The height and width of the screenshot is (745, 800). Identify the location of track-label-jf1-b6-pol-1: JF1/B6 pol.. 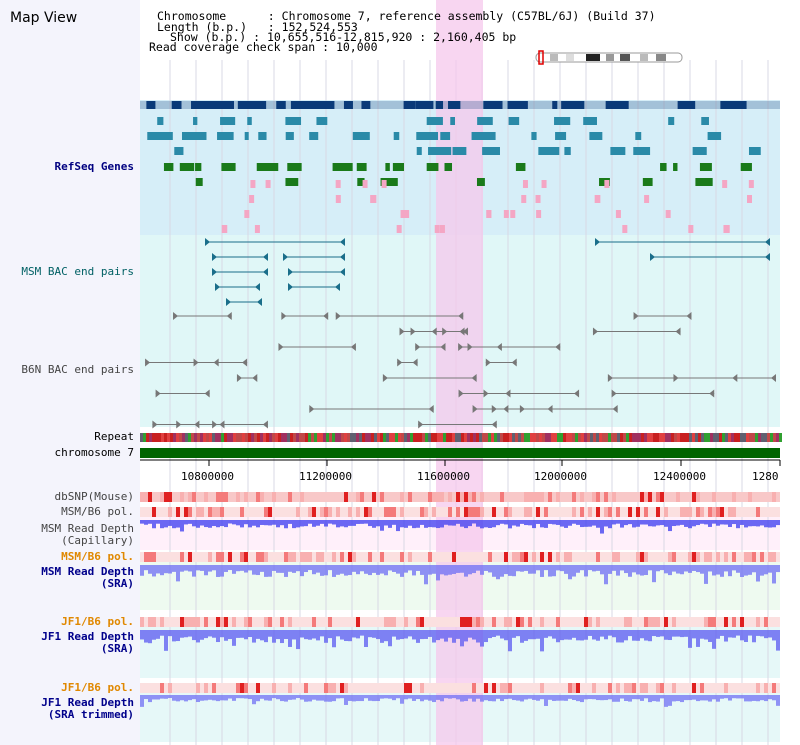
(97, 621).